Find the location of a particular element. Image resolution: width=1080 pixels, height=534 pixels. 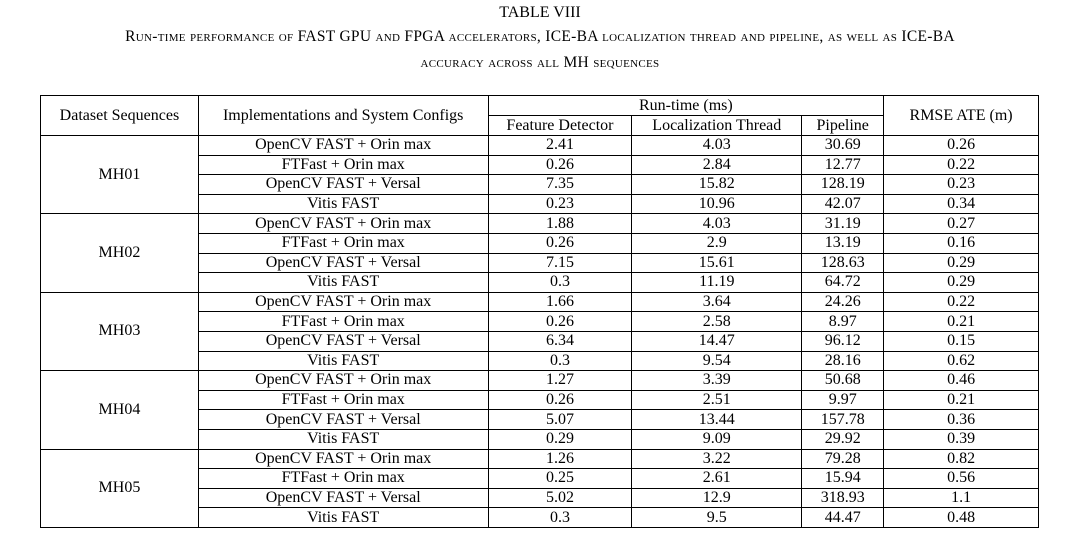

rmse-ate-cell: 0.62 is located at coordinates (961, 361).